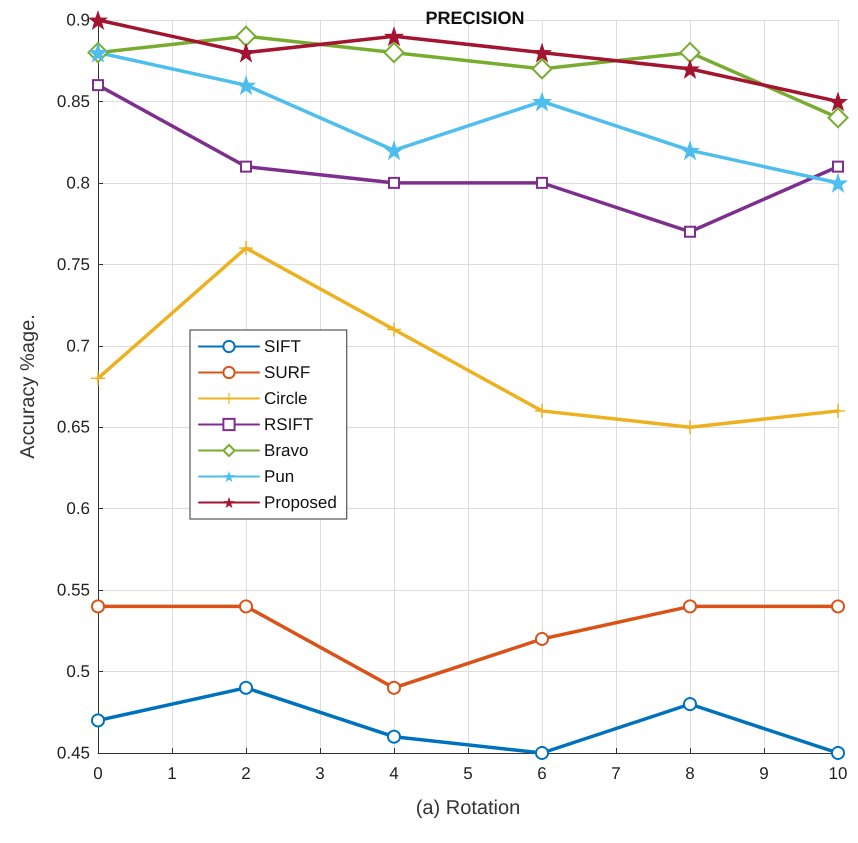 The height and width of the screenshot is (843, 858). Describe the element at coordinates (73, 427) in the screenshot. I see `y-tick-label: 0.65` at that location.